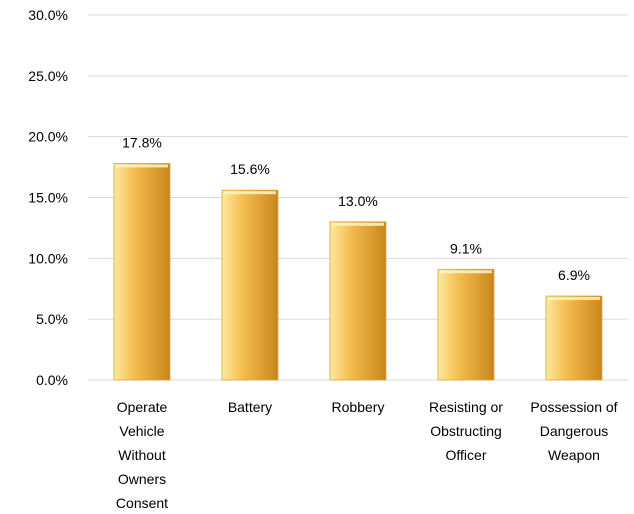 The image size is (634, 514). I want to click on data-label: 6.9%, so click(574, 275).